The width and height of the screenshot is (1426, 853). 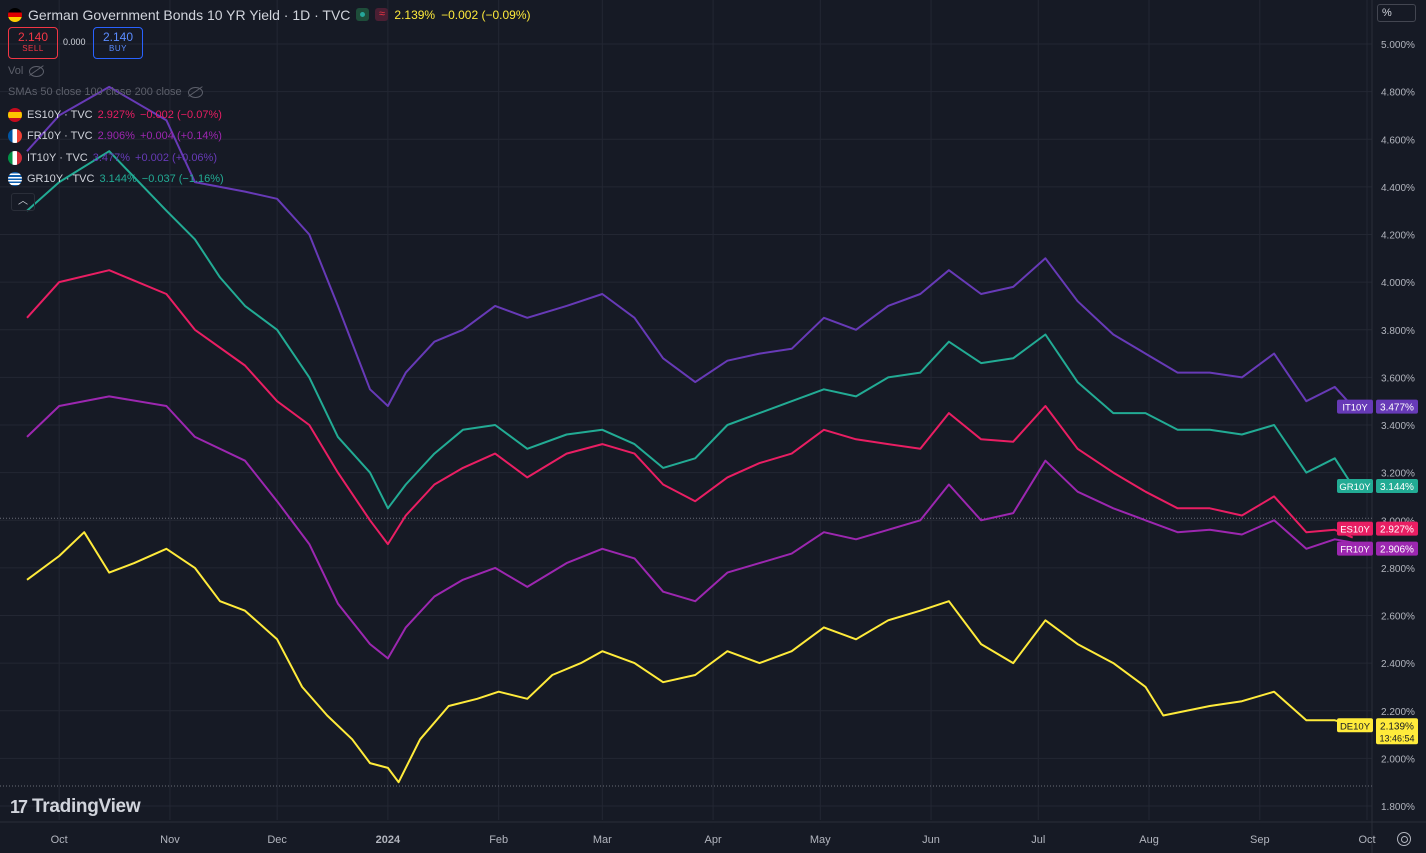 I want to click on x-tick-label: 2024, so click(x=388, y=840).